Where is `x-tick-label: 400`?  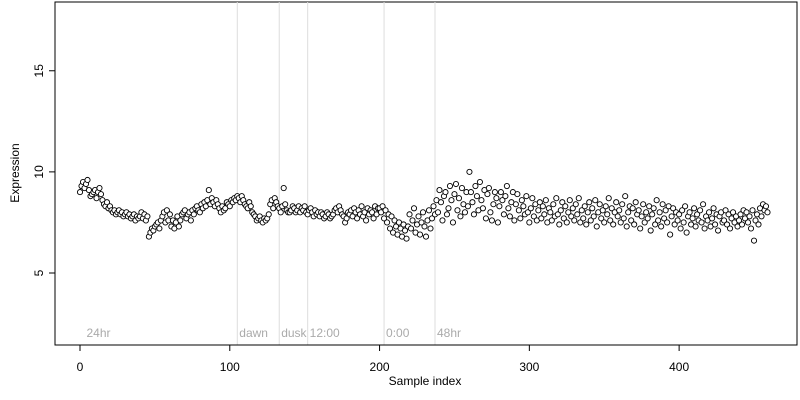 x-tick-label: 400 is located at coordinates (679, 367).